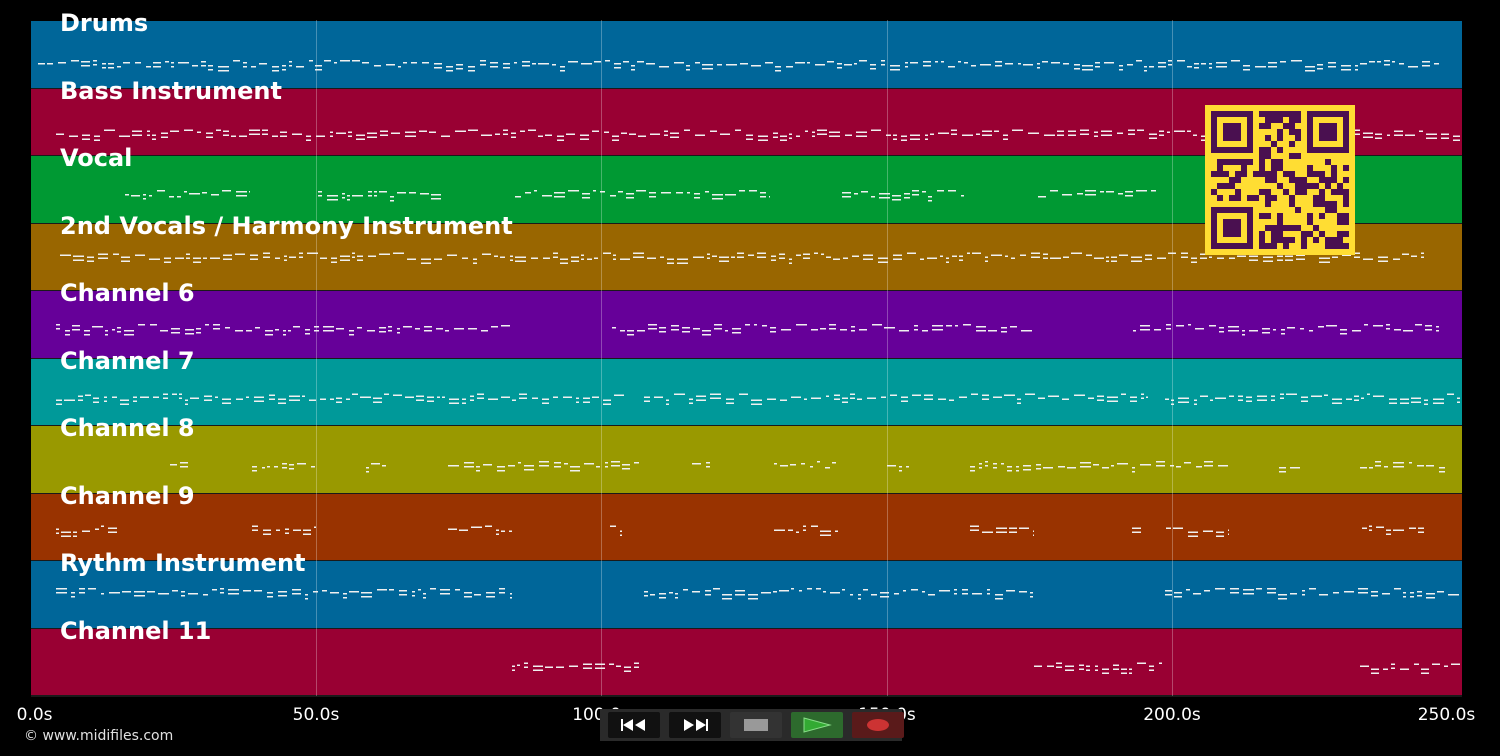 The height and width of the screenshot is (756, 1500). I want to click on stop-button, so click(756, 725).